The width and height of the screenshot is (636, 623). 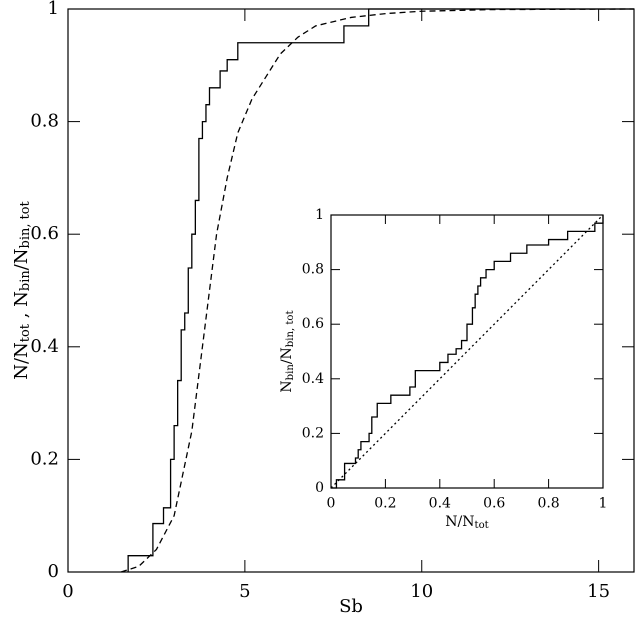 What do you see at coordinates (598, 591) in the screenshot?
I see `x-tick-label: 15` at bounding box center [598, 591].